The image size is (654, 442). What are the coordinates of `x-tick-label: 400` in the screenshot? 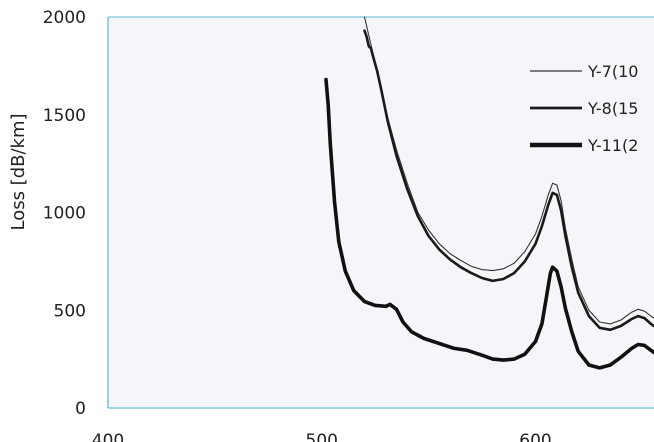 It's located at (108, 436).